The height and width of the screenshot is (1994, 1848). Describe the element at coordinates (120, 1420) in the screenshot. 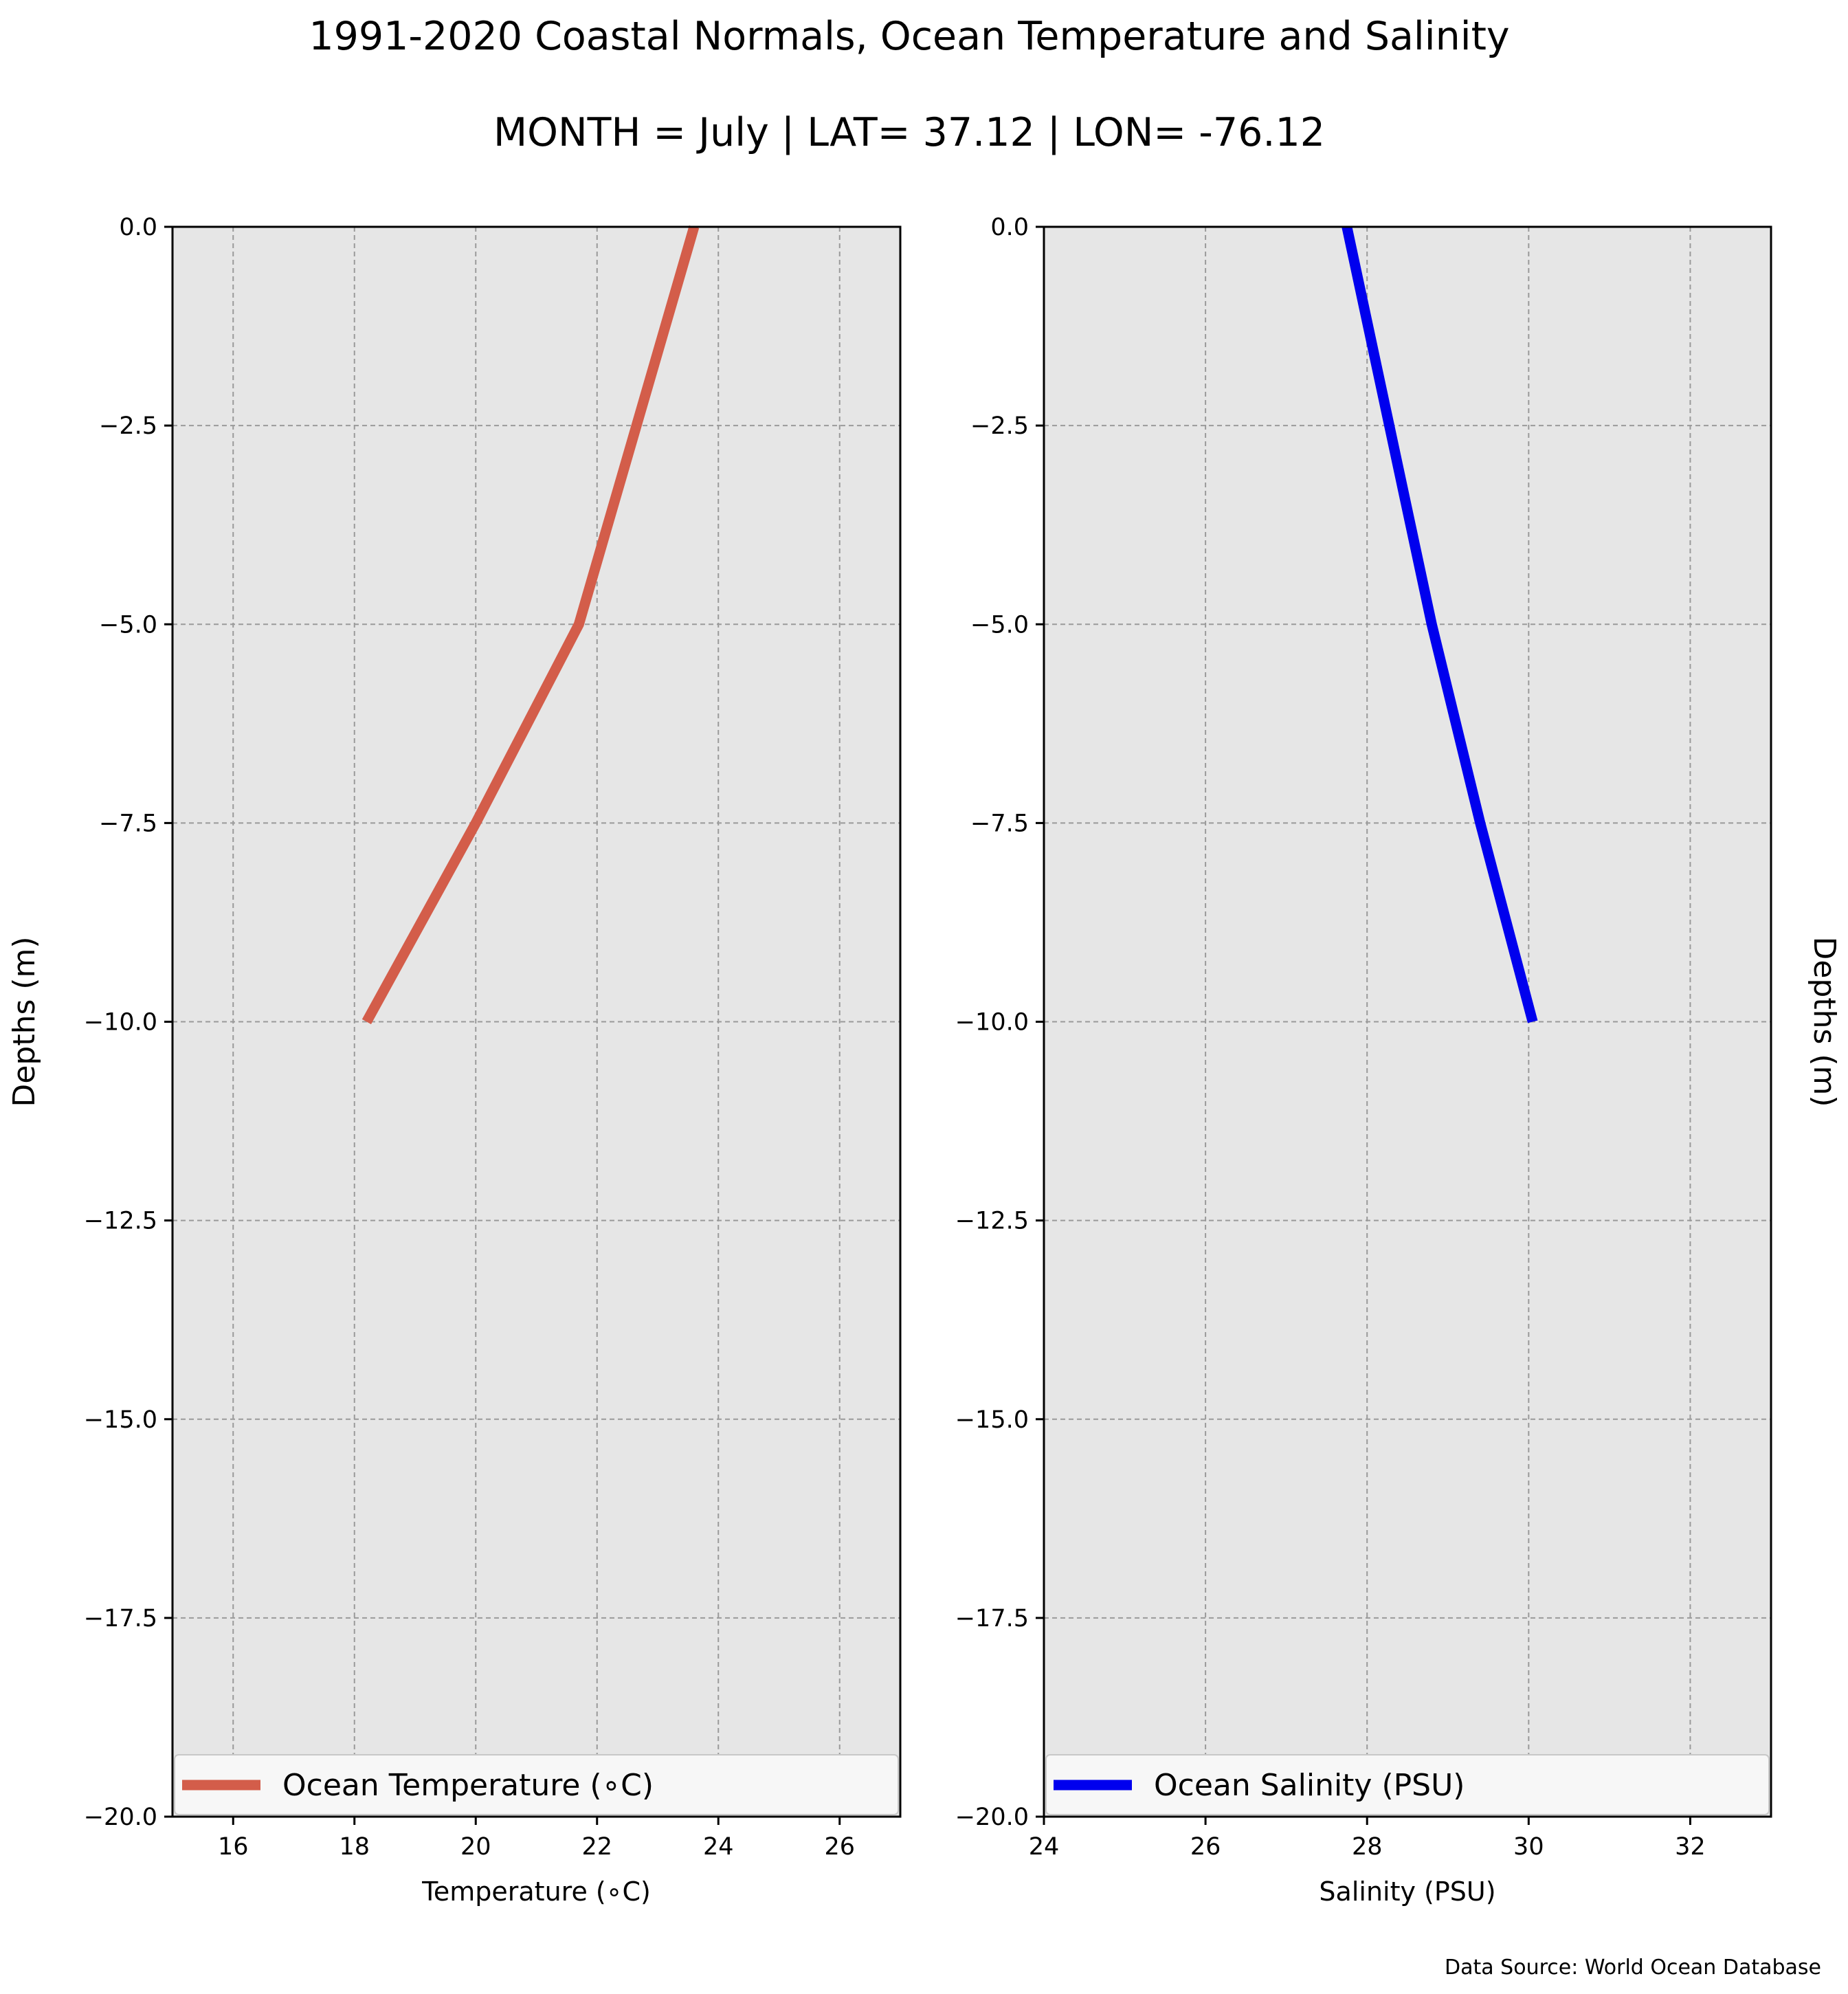

I see `temperature-y-tick-label: −15.0` at that location.